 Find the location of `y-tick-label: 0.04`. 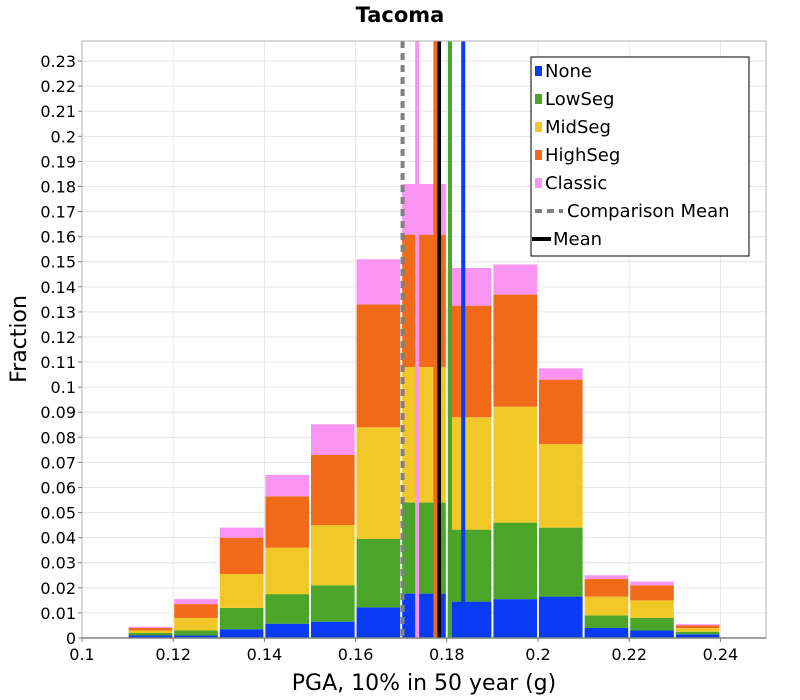

y-tick-label: 0.04 is located at coordinates (58, 538).